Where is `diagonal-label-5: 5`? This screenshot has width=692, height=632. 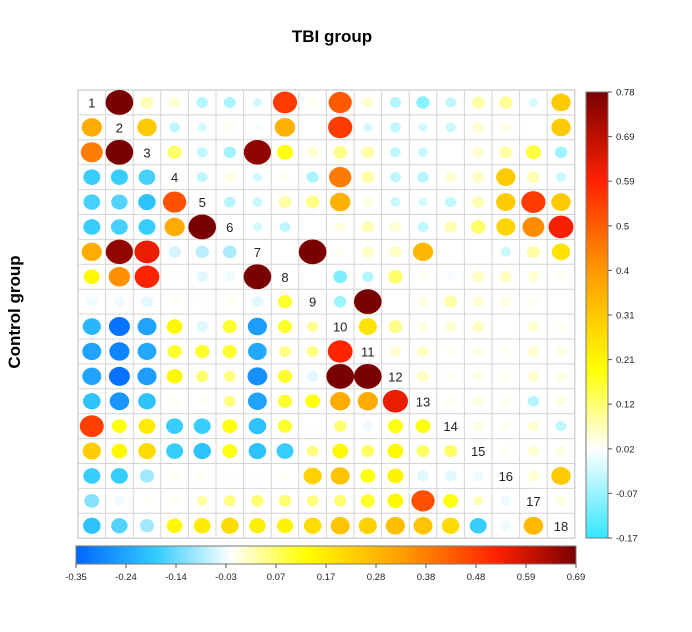 diagonal-label-5: 5 is located at coordinates (202, 202).